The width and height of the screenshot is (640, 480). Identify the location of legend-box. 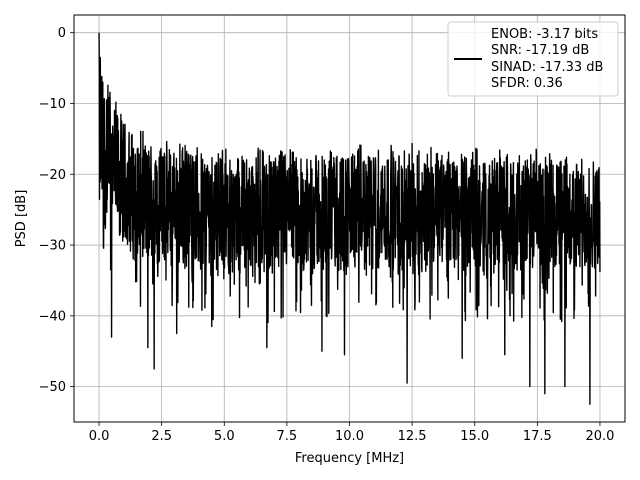
(533, 59).